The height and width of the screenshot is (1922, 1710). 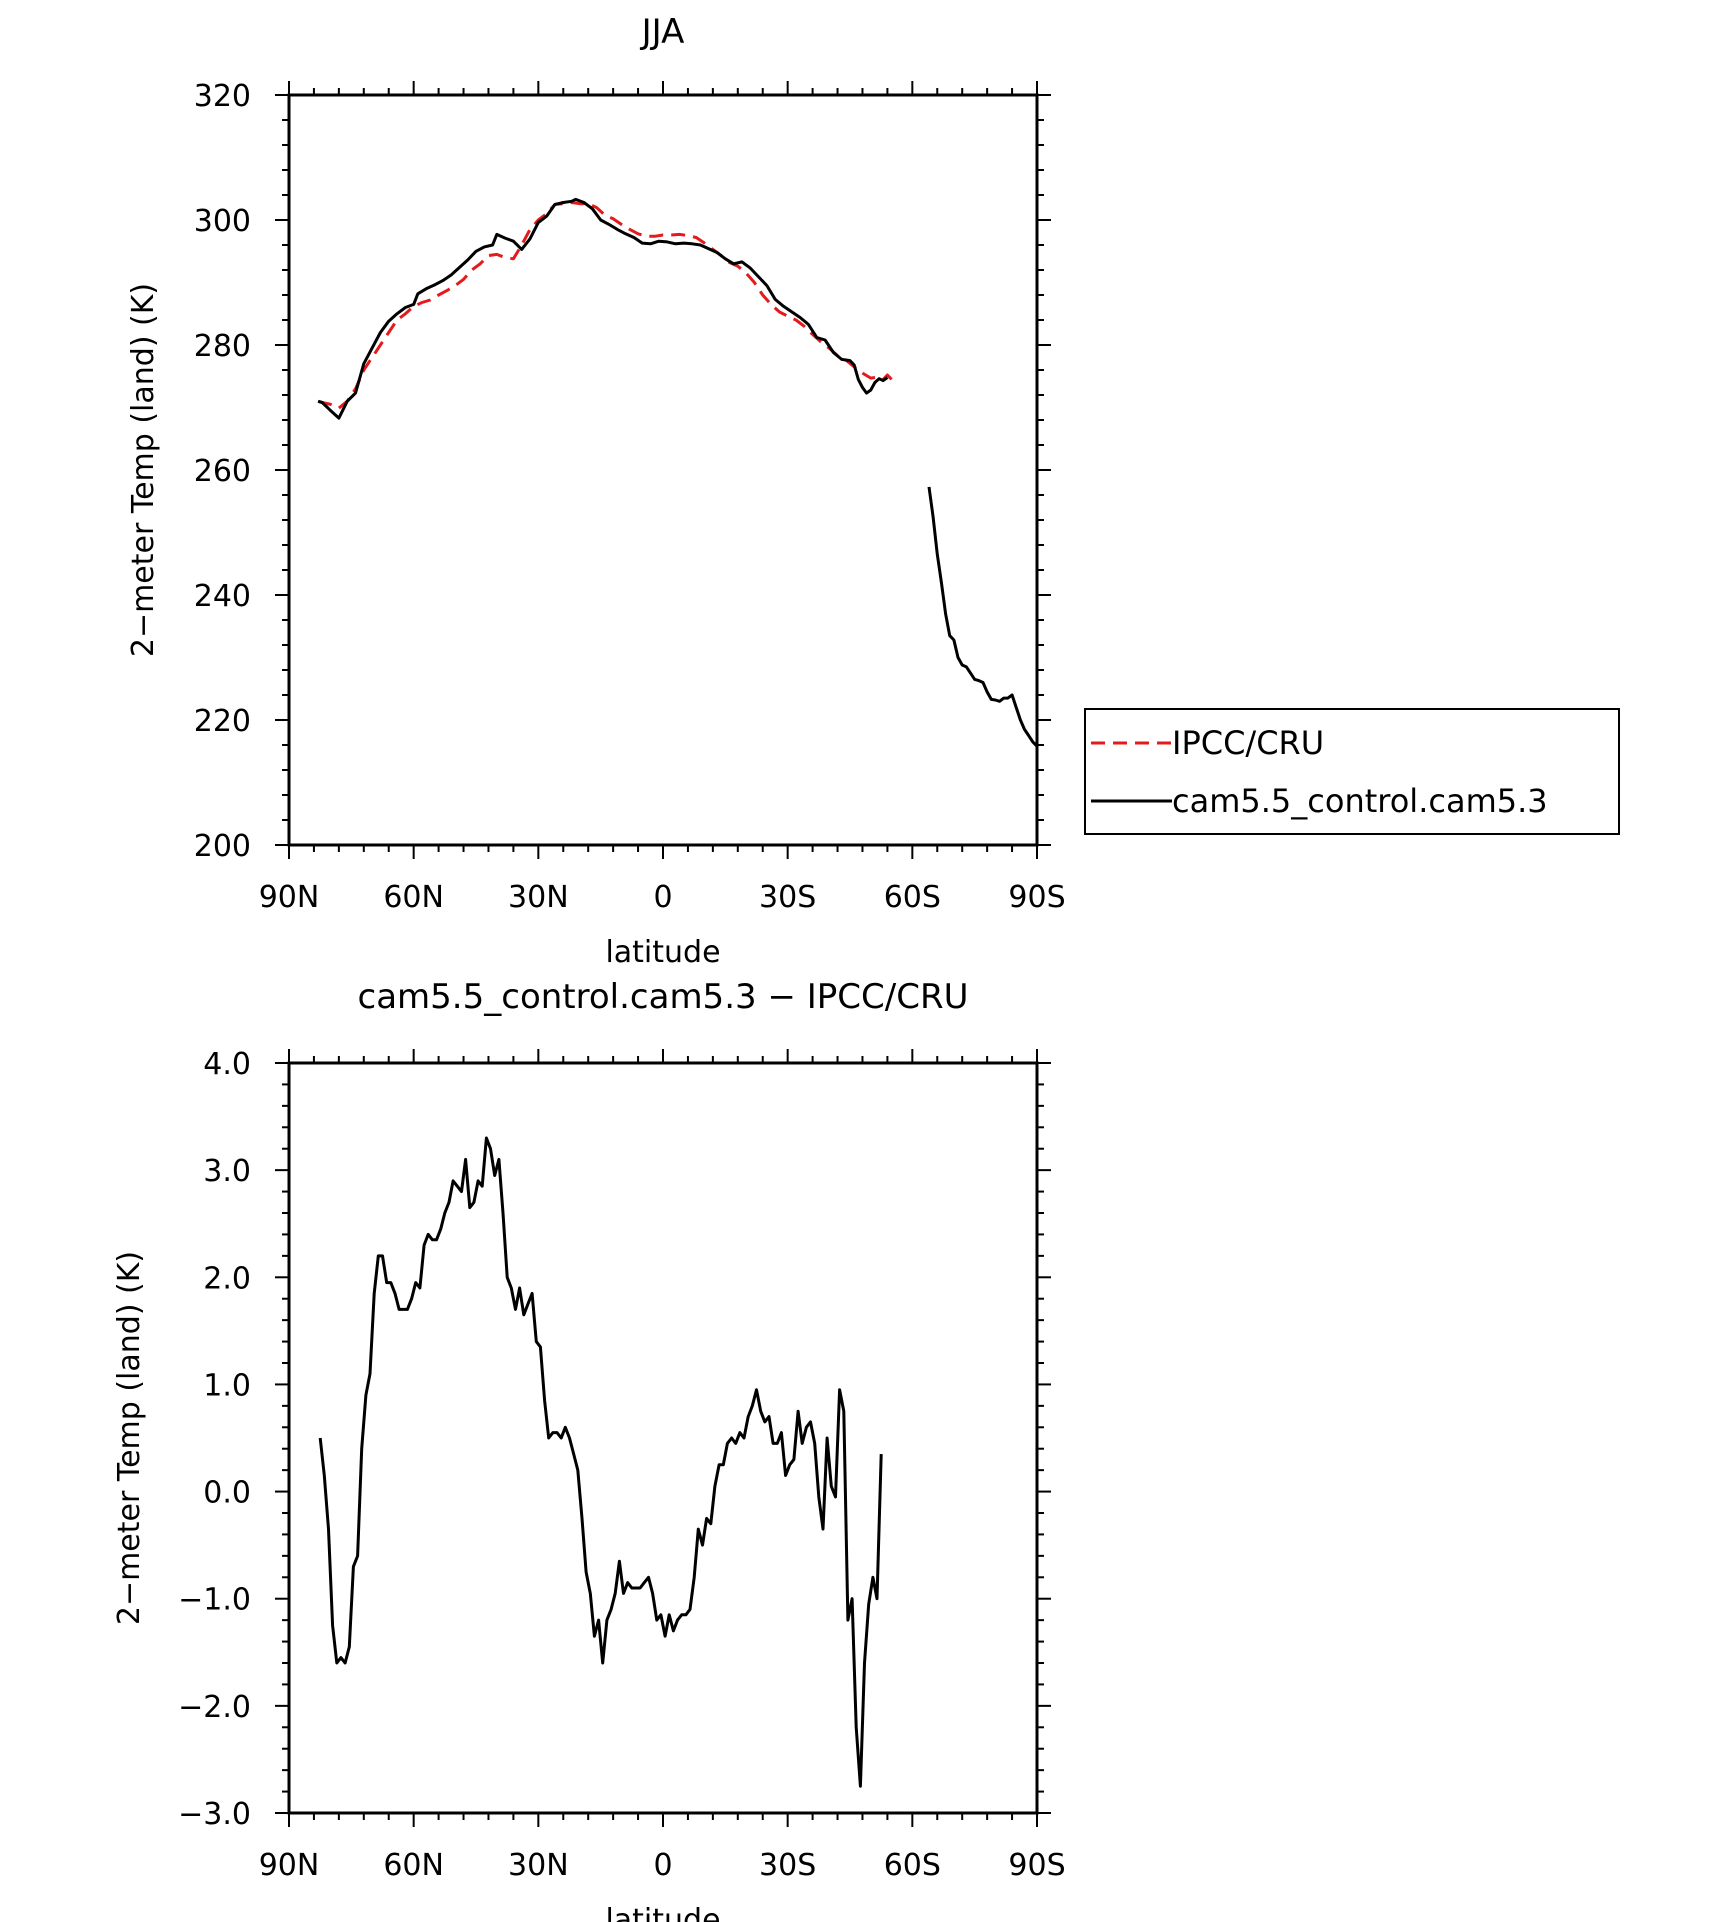 I want to click on legend-box, so click(x=1352, y=771).